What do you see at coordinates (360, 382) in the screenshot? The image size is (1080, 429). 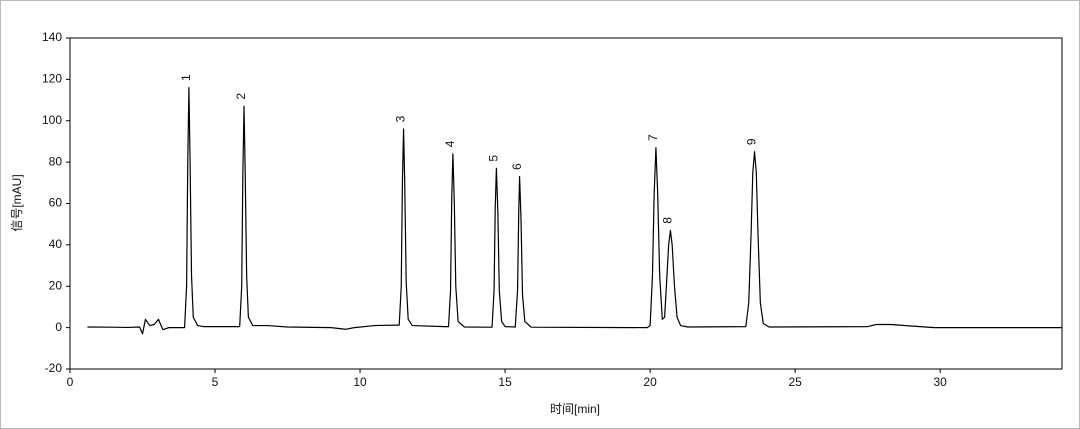 I see `x-tick-label: 10` at bounding box center [360, 382].